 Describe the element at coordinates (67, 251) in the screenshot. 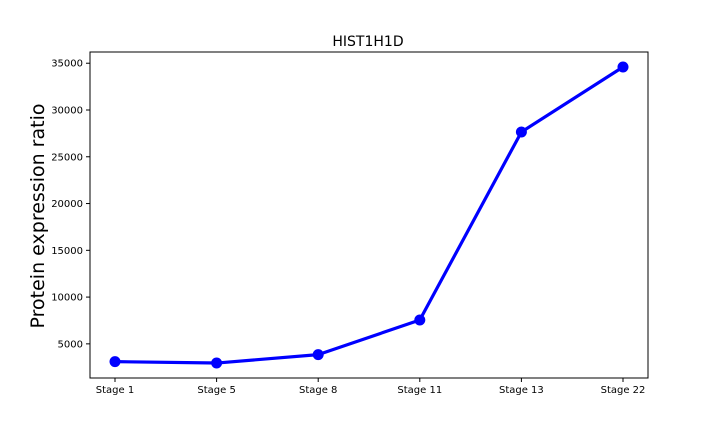

I see `y-tick-label: 15000` at that location.